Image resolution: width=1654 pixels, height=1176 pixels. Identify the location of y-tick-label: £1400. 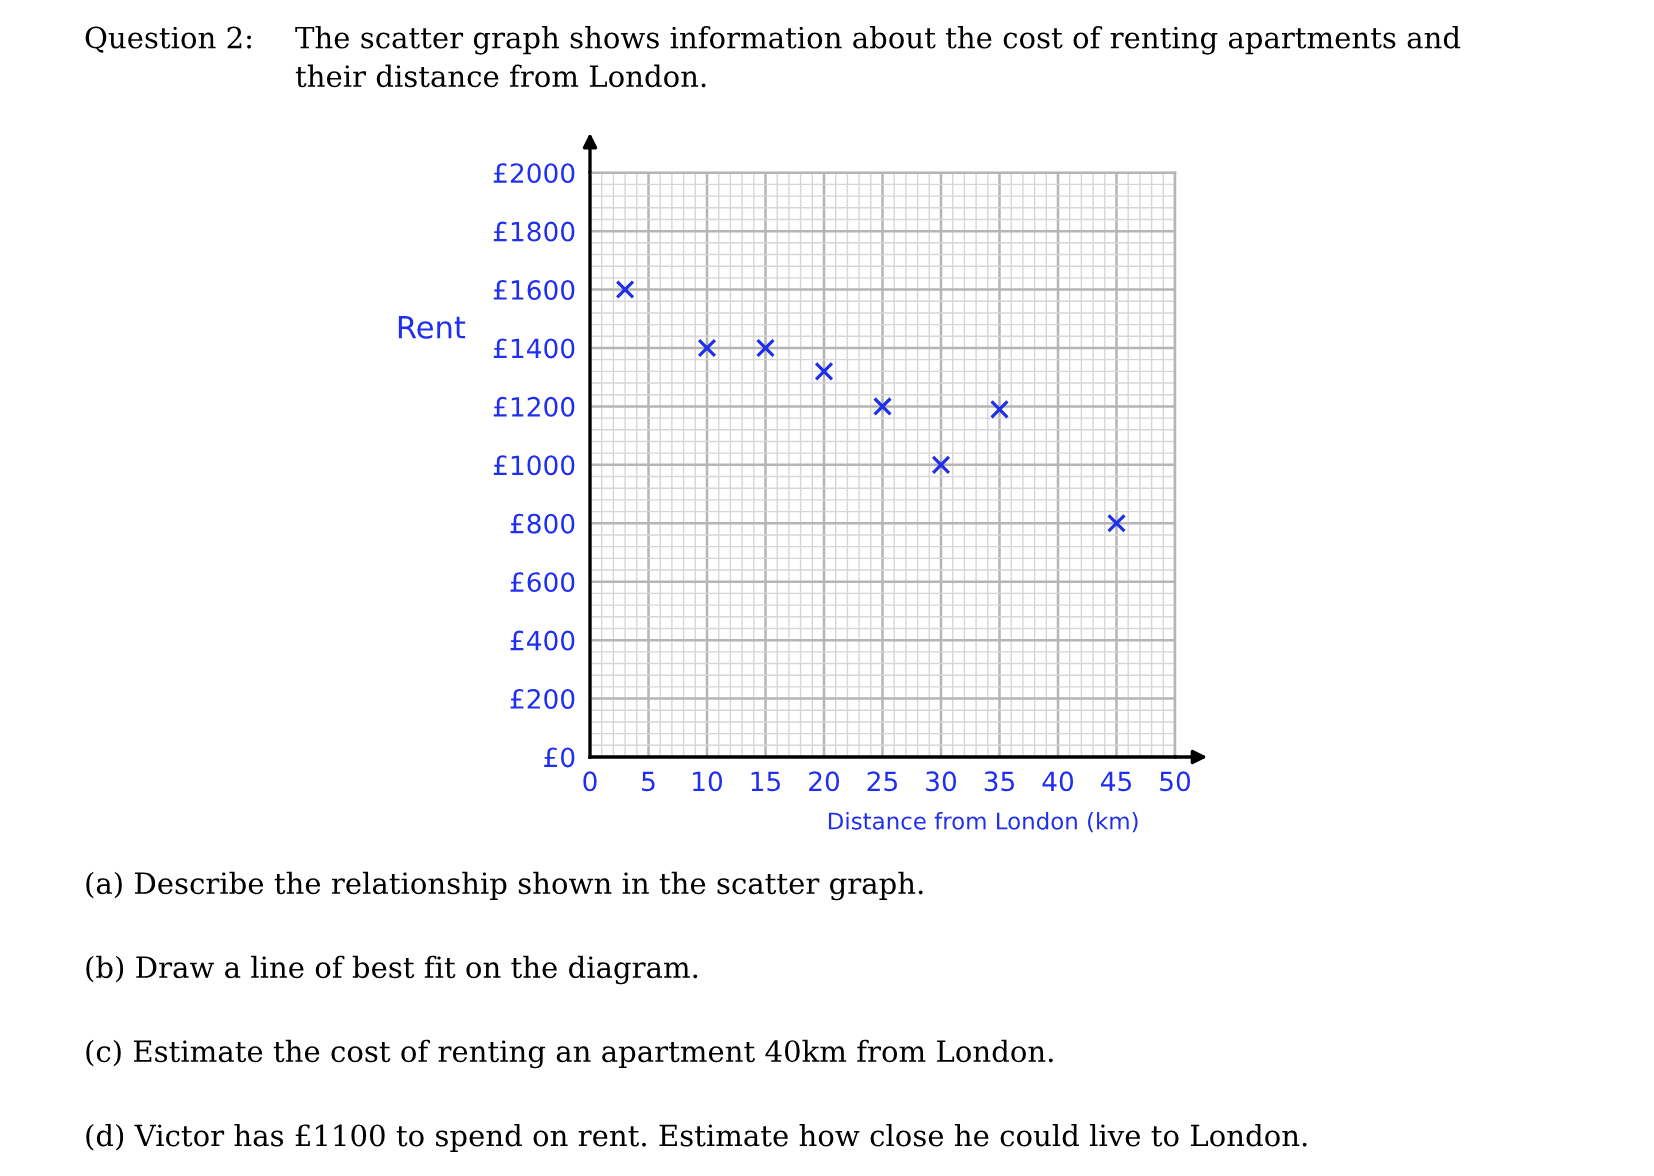
(534, 348).